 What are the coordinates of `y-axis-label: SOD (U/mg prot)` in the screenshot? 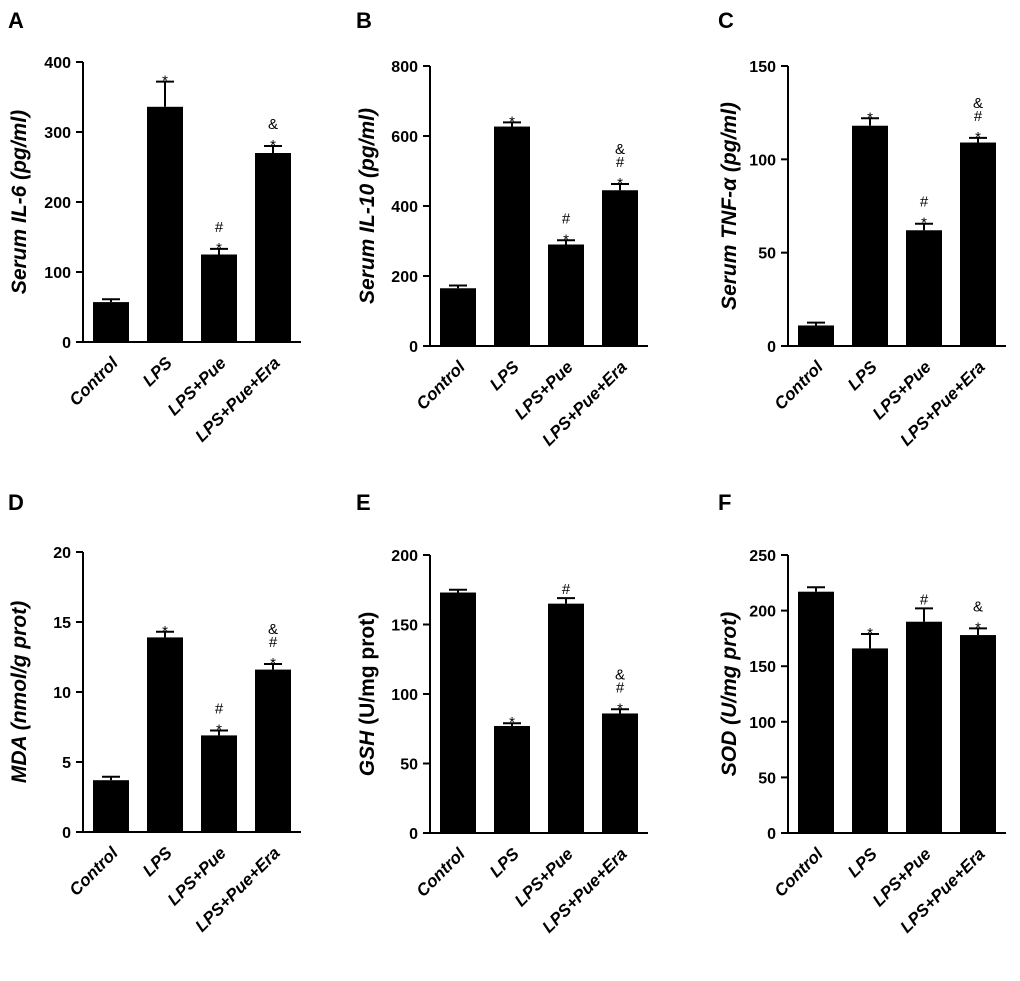 It's located at (729, 694).